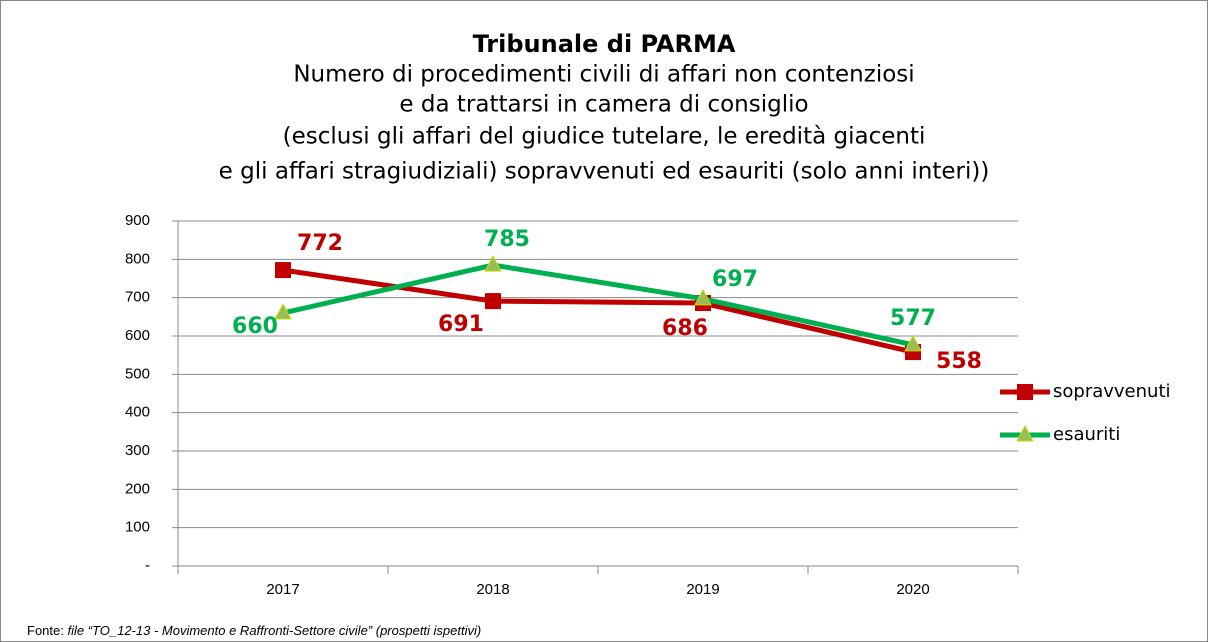 The height and width of the screenshot is (642, 1208). What do you see at coordinates (45, 630) in the screenshot?
I see `source-label: Fonte:` at bounding box center [45, 630].